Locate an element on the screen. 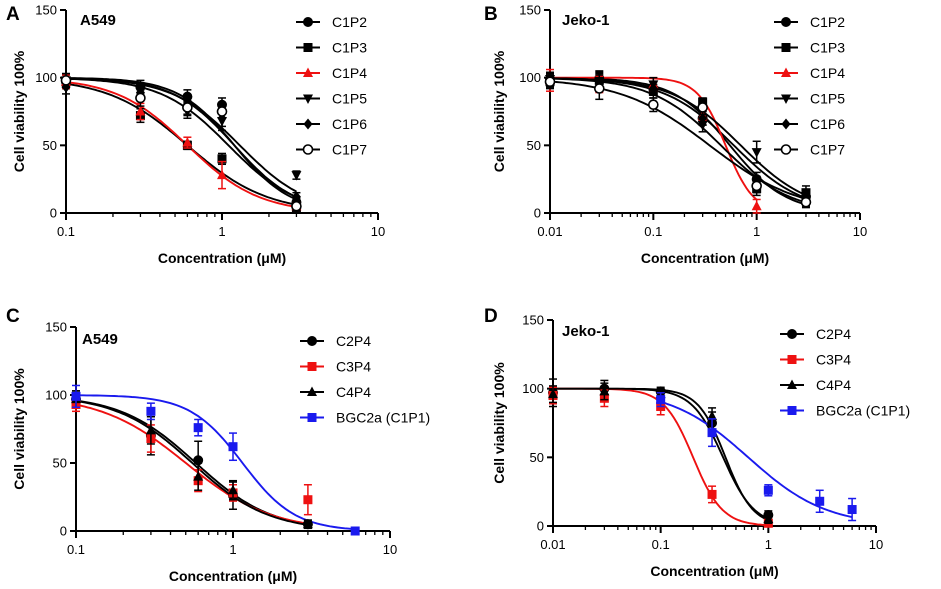 The height and width of the screenshot is (589, 941). legend-label: C4P4 is located at coordinates (353, 392).